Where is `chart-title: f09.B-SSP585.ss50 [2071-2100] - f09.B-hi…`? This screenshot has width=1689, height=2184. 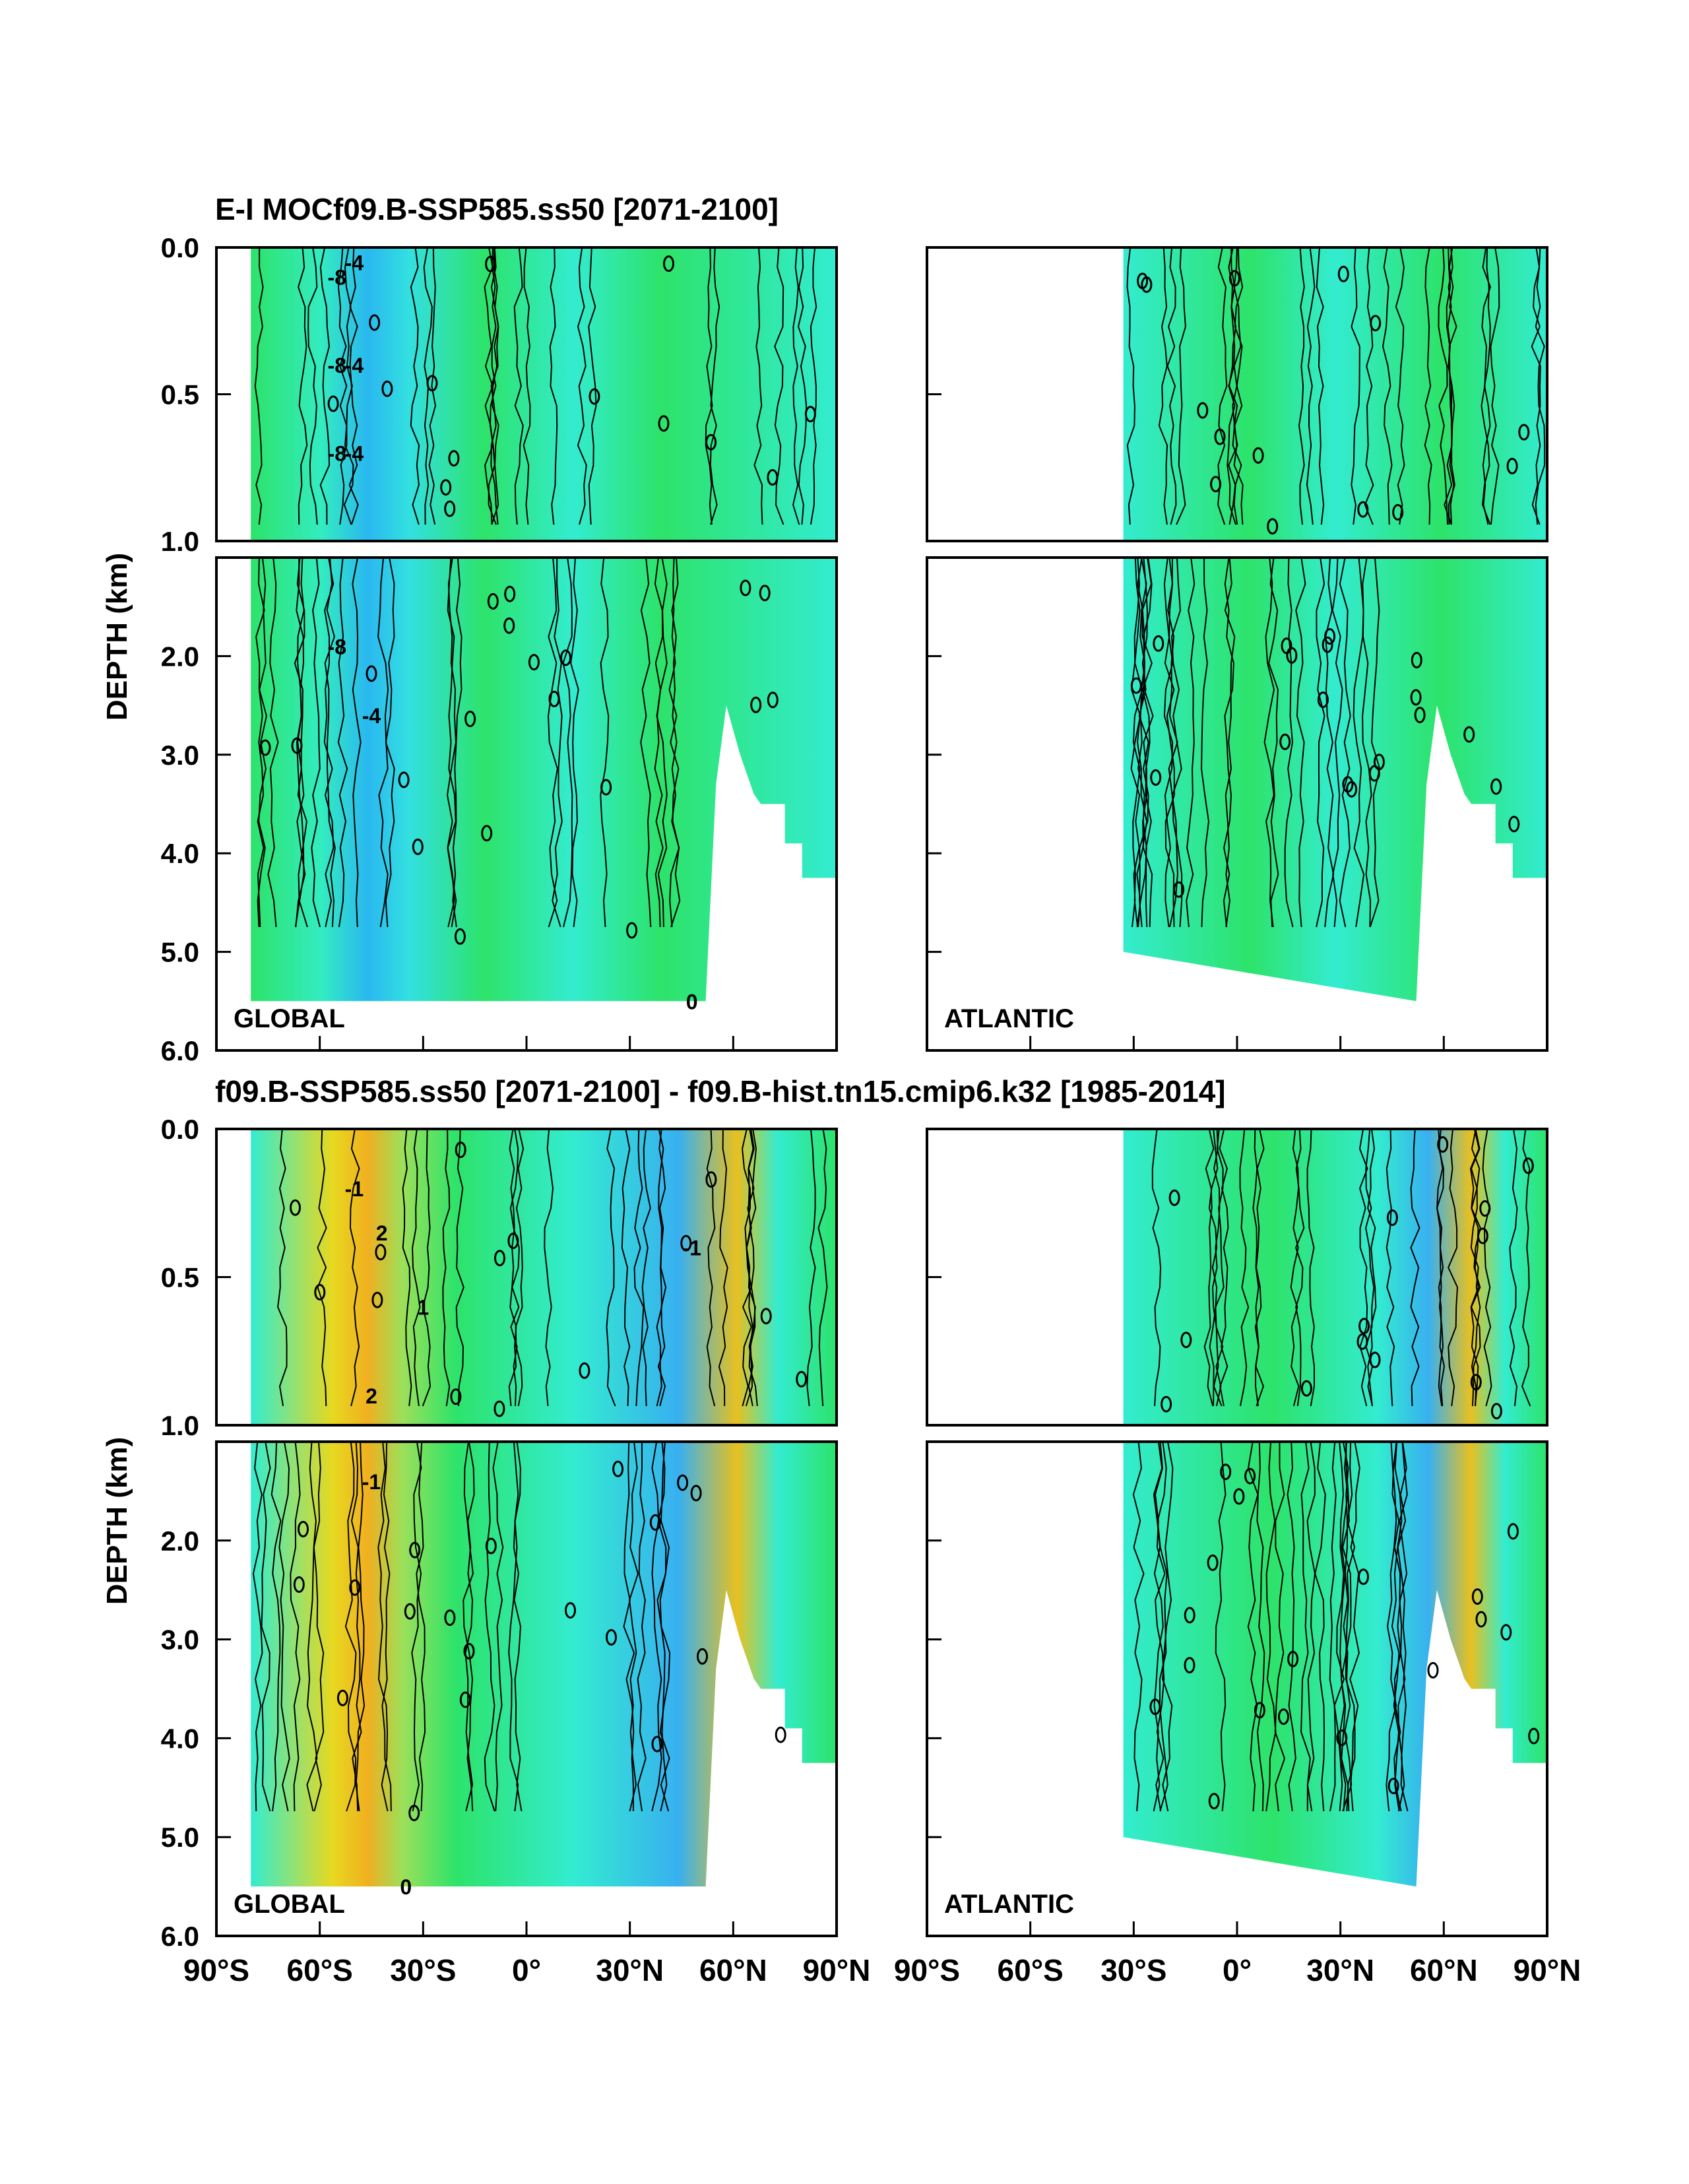
chart-title: f09.B-SSP585.ss50 [2071-2100] - f09.B-hi… is located at coordinates (720, 1091).